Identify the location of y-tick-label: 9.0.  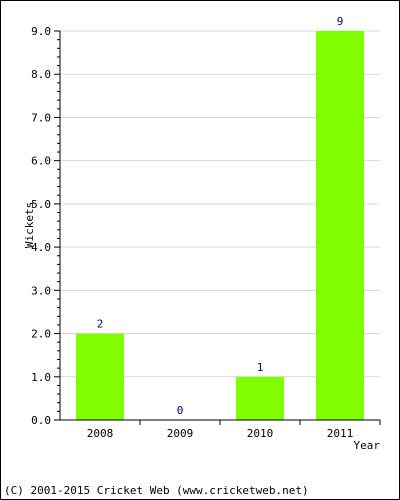
(41, 31).